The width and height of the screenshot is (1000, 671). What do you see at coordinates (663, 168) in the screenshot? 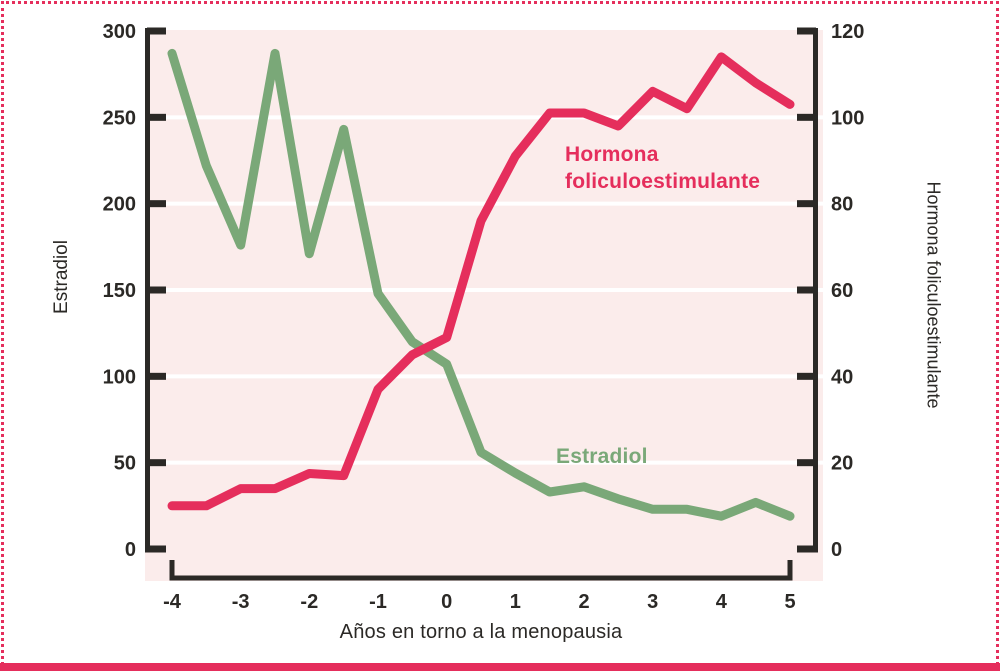
I see `series-label-fsh: Hormona foliculoestimulante` at bounding box center [663, 168].